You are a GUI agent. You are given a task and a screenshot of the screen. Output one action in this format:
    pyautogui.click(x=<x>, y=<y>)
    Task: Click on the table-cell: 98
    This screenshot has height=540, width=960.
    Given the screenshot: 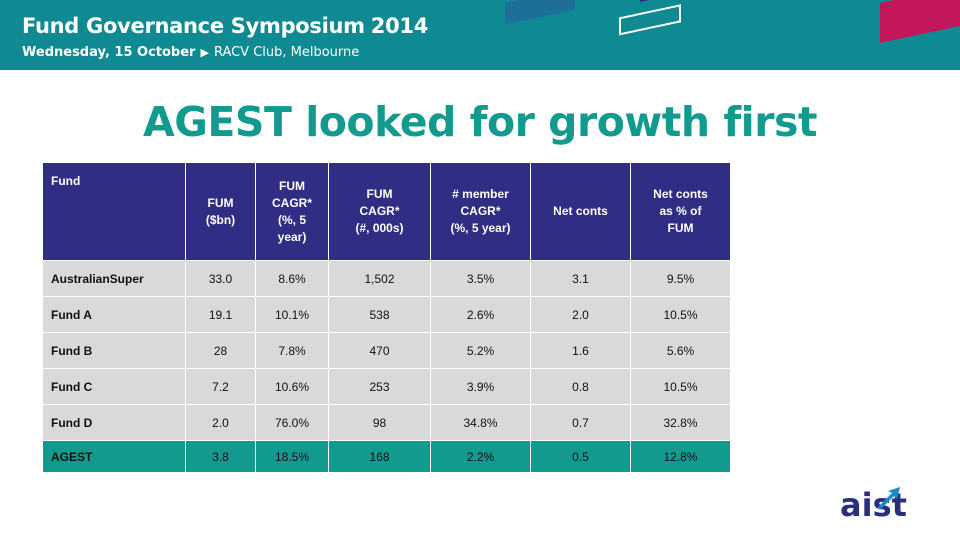 What is the action you would take?
    pyautogui.click(x=379, y=422)
    